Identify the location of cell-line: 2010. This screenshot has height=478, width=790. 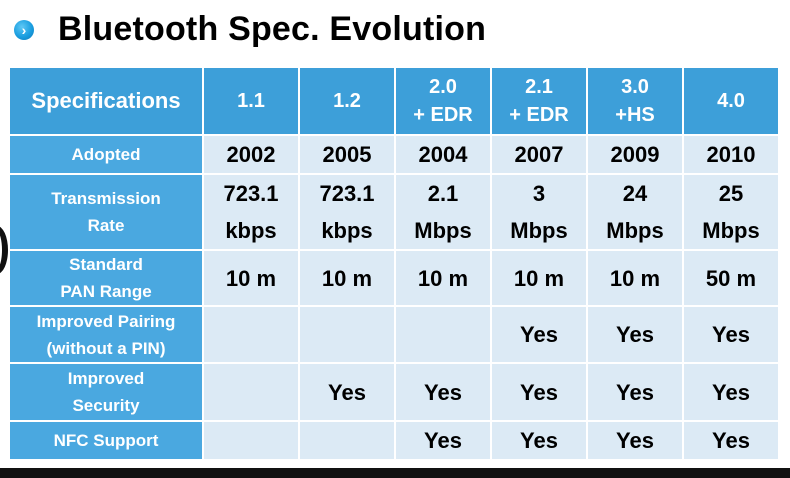
(731, 154).